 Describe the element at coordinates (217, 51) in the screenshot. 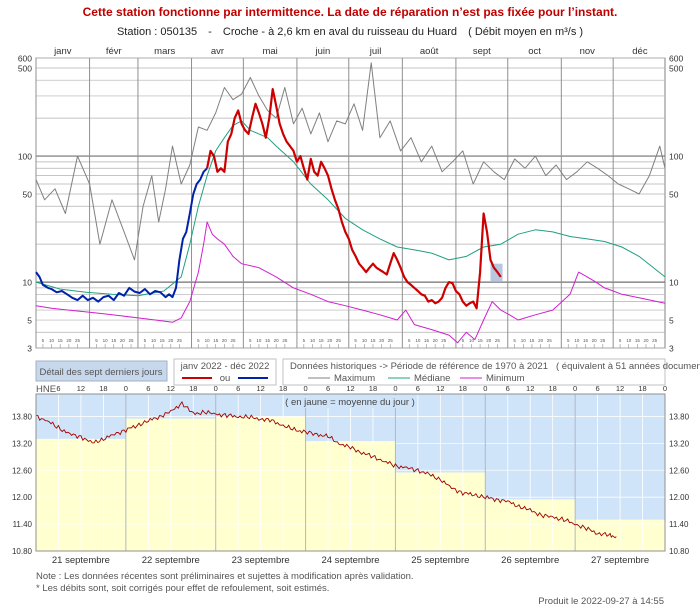

I see `month-label: avr` at that location.